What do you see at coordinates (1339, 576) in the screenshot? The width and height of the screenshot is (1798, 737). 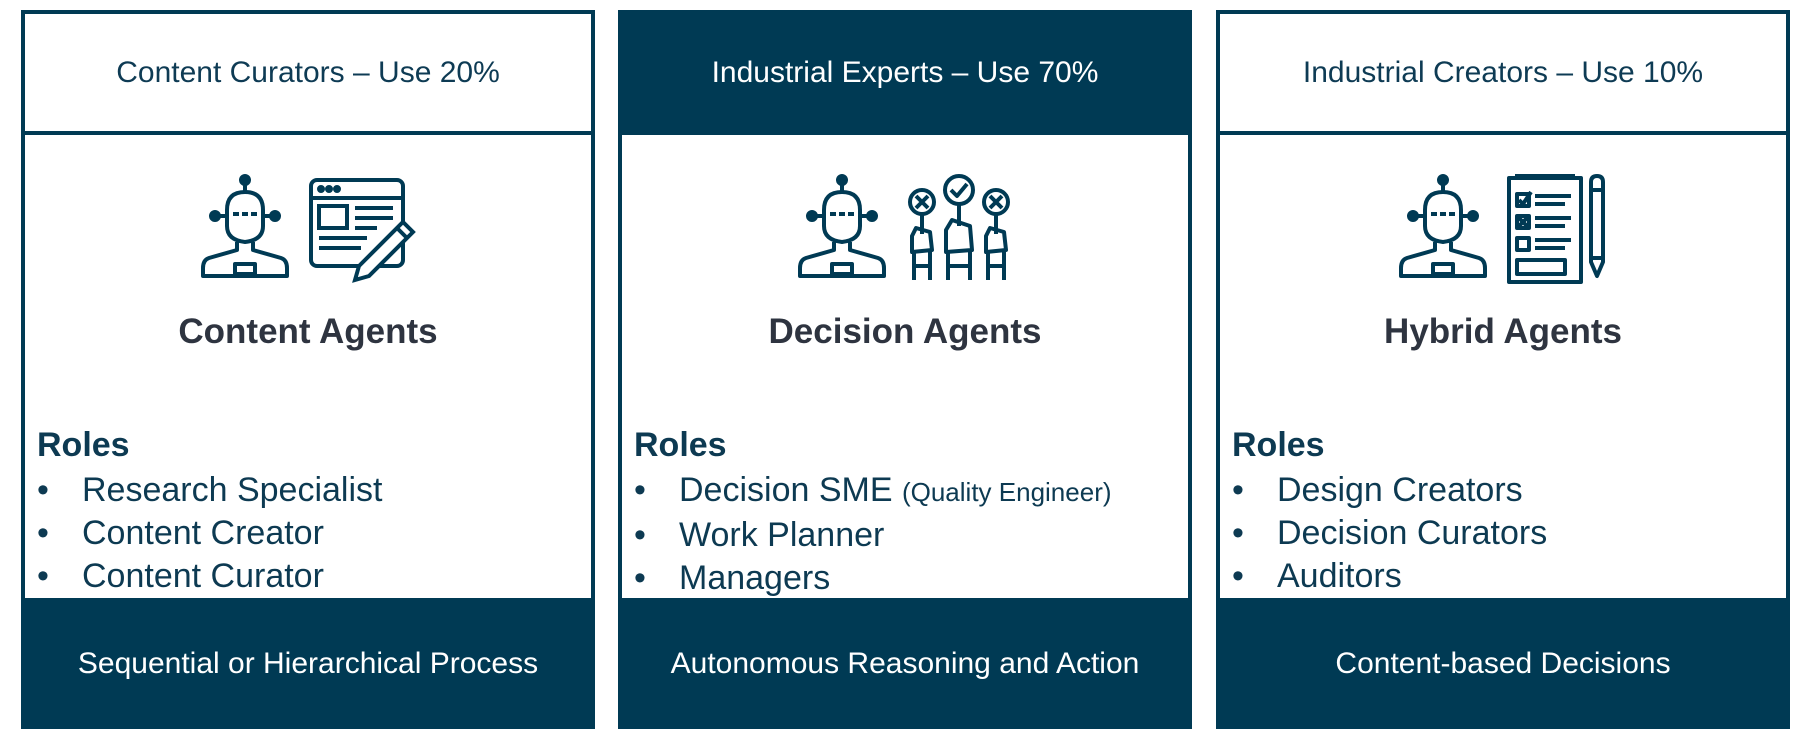 I see `role-label: Auditors` at bounding box center [1339, 576].